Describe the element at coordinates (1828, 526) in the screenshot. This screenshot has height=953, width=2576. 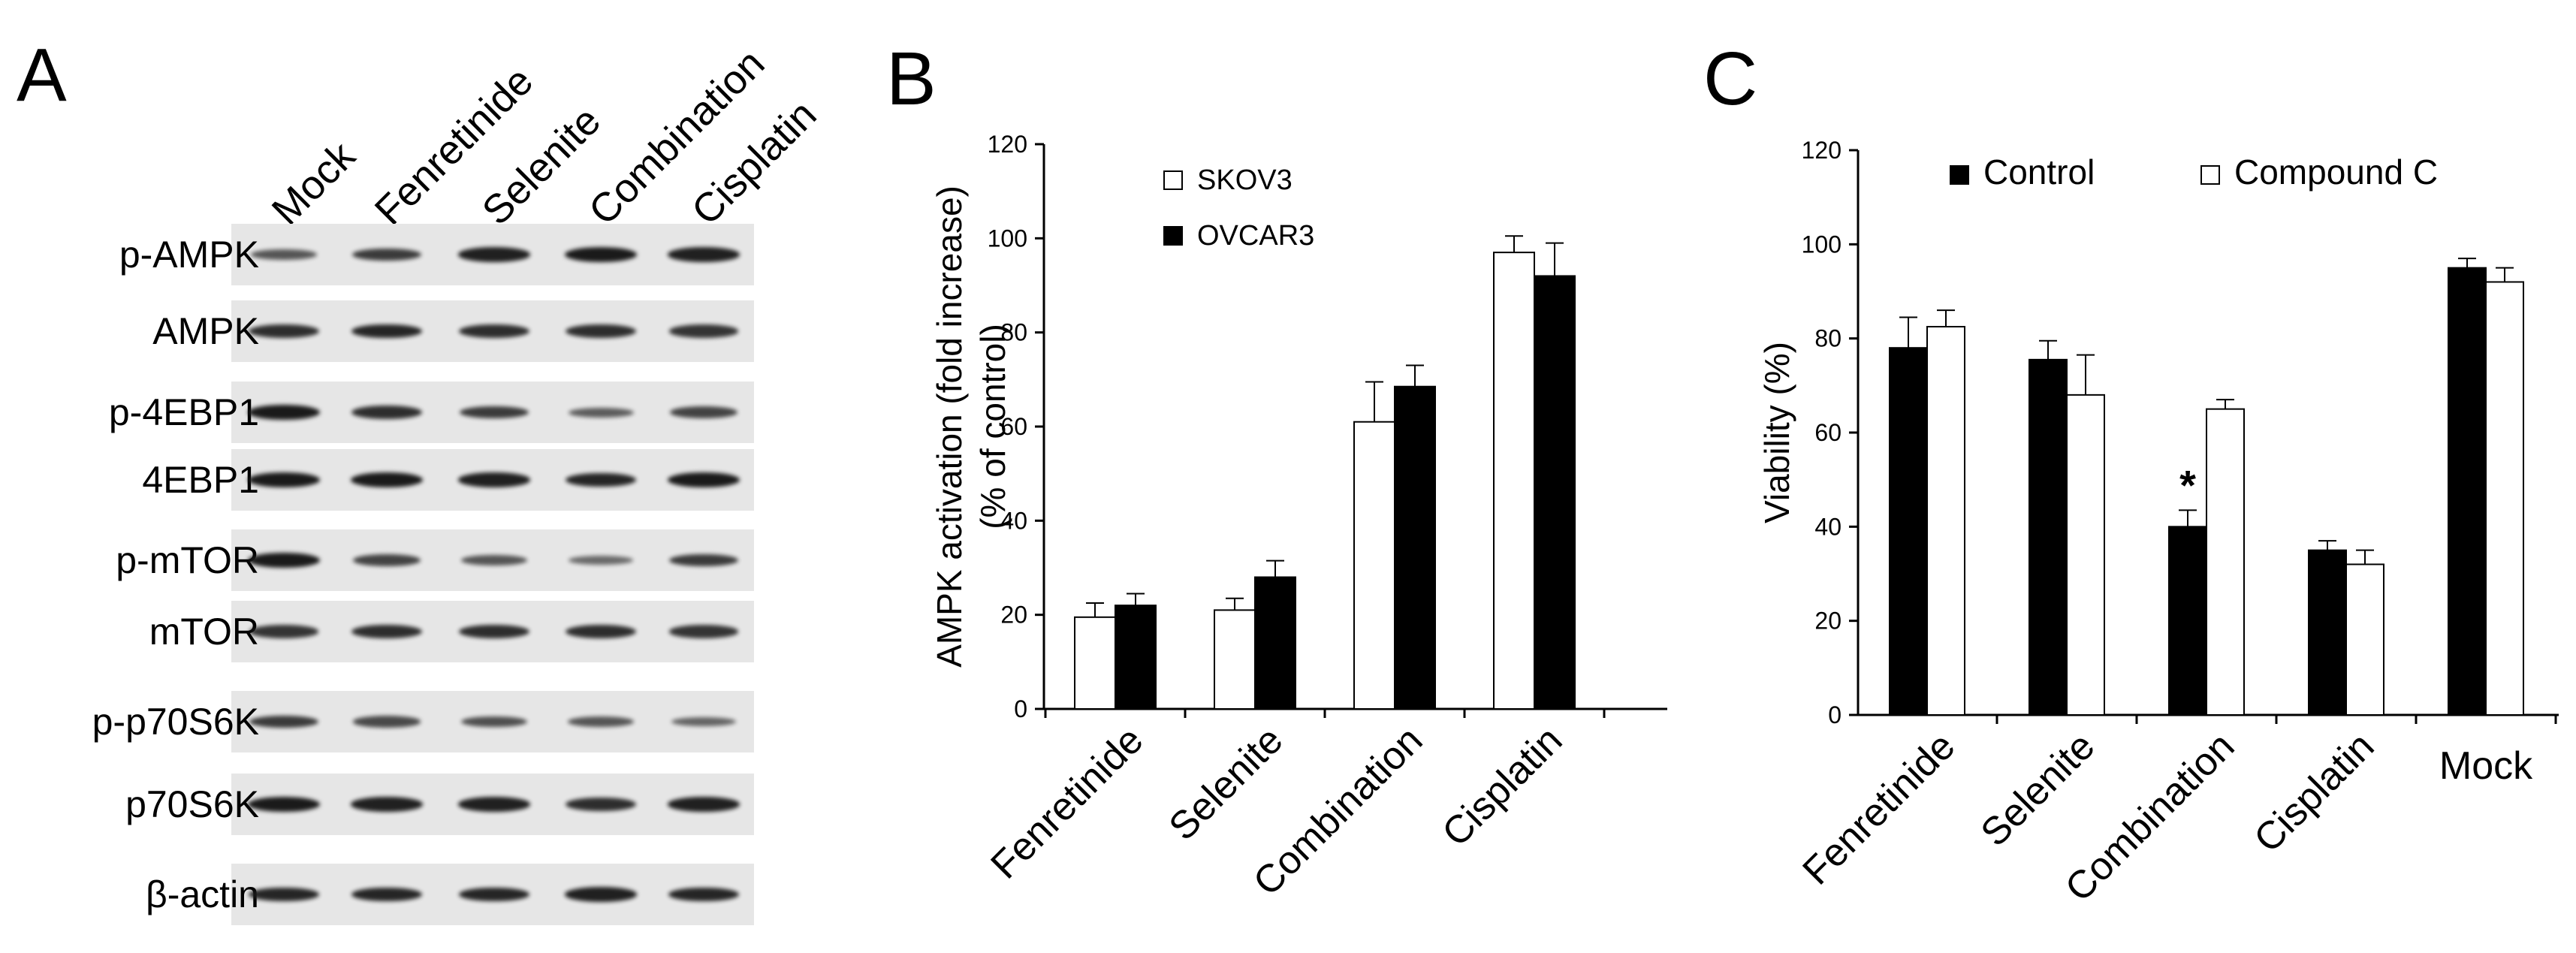
I see `y-tick-label: 40` at that location.